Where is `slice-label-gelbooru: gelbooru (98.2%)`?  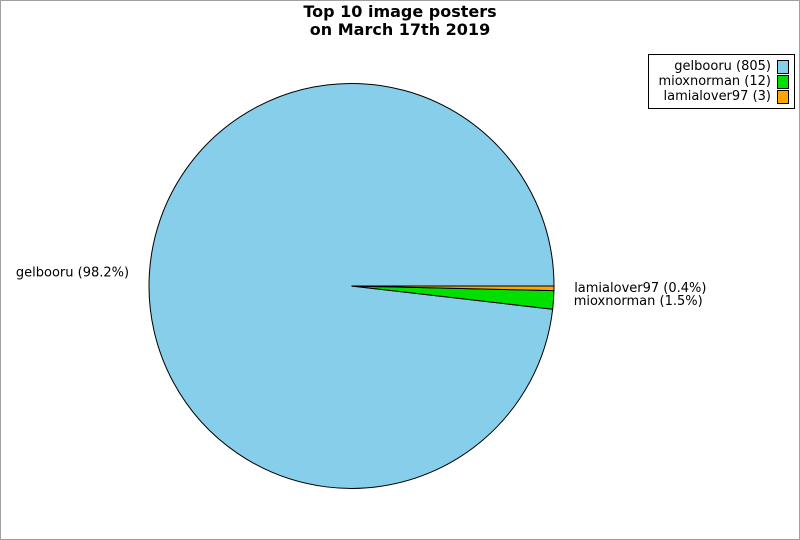 slice-label-gelbooru: gelbooru (98.2%) is located at coordinates (72, 273).